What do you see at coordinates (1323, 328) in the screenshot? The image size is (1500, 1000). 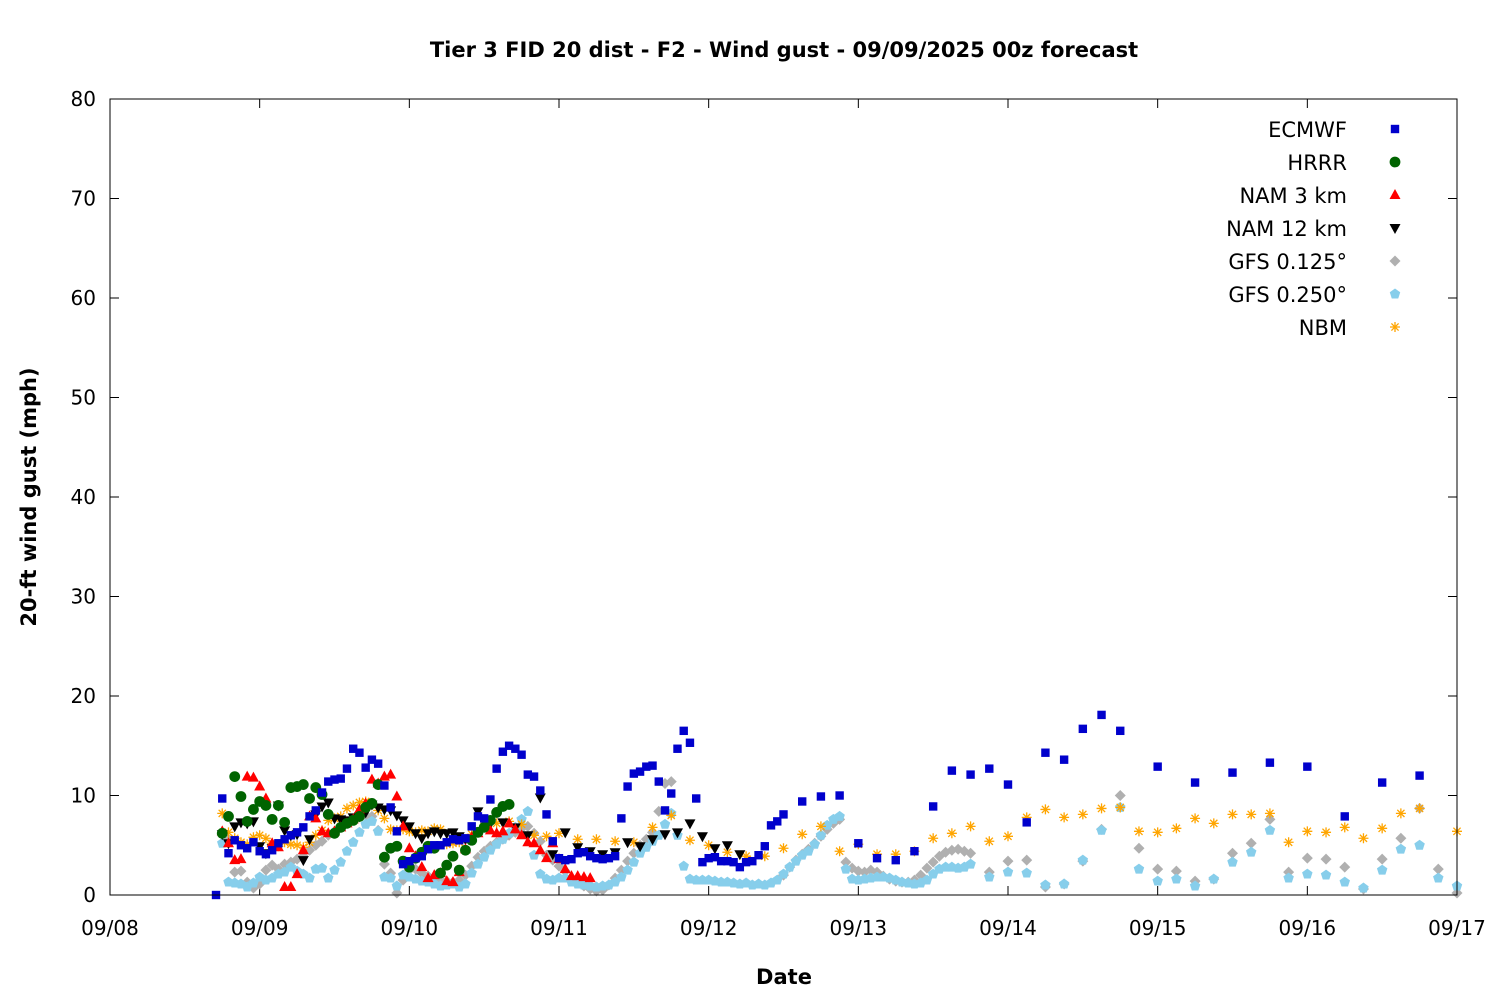 I see `legend-label: NBM` at bounding box center [1323, 328].